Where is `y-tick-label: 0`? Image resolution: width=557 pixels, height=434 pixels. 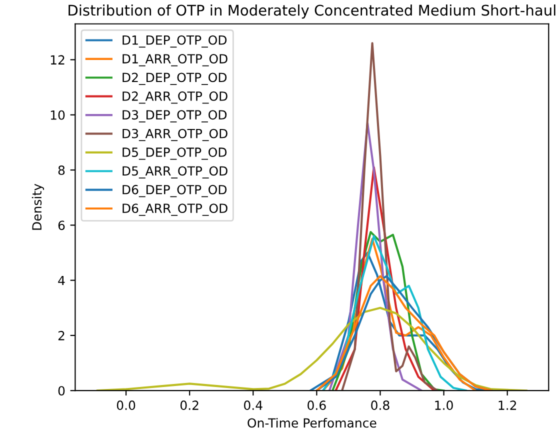 y-tick-label: 0 is located at coordinates (61, 391).